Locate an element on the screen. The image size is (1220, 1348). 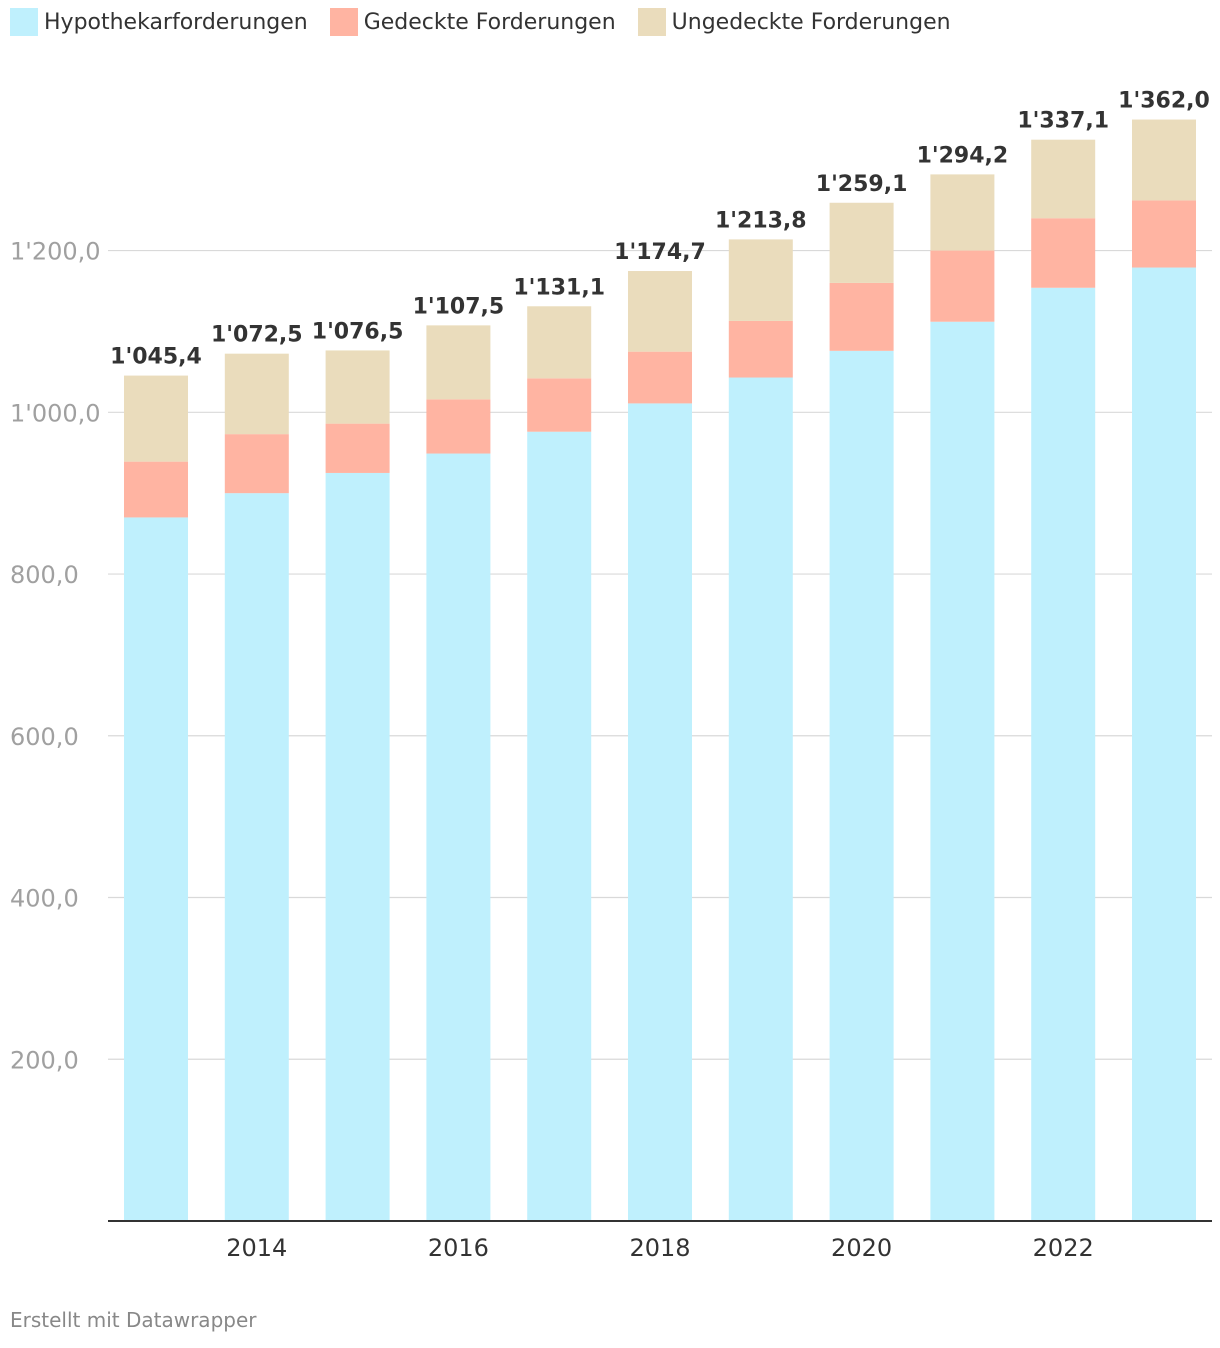
legend-label: Ungedeckte Forderungen is located at coordinates (811, 22).